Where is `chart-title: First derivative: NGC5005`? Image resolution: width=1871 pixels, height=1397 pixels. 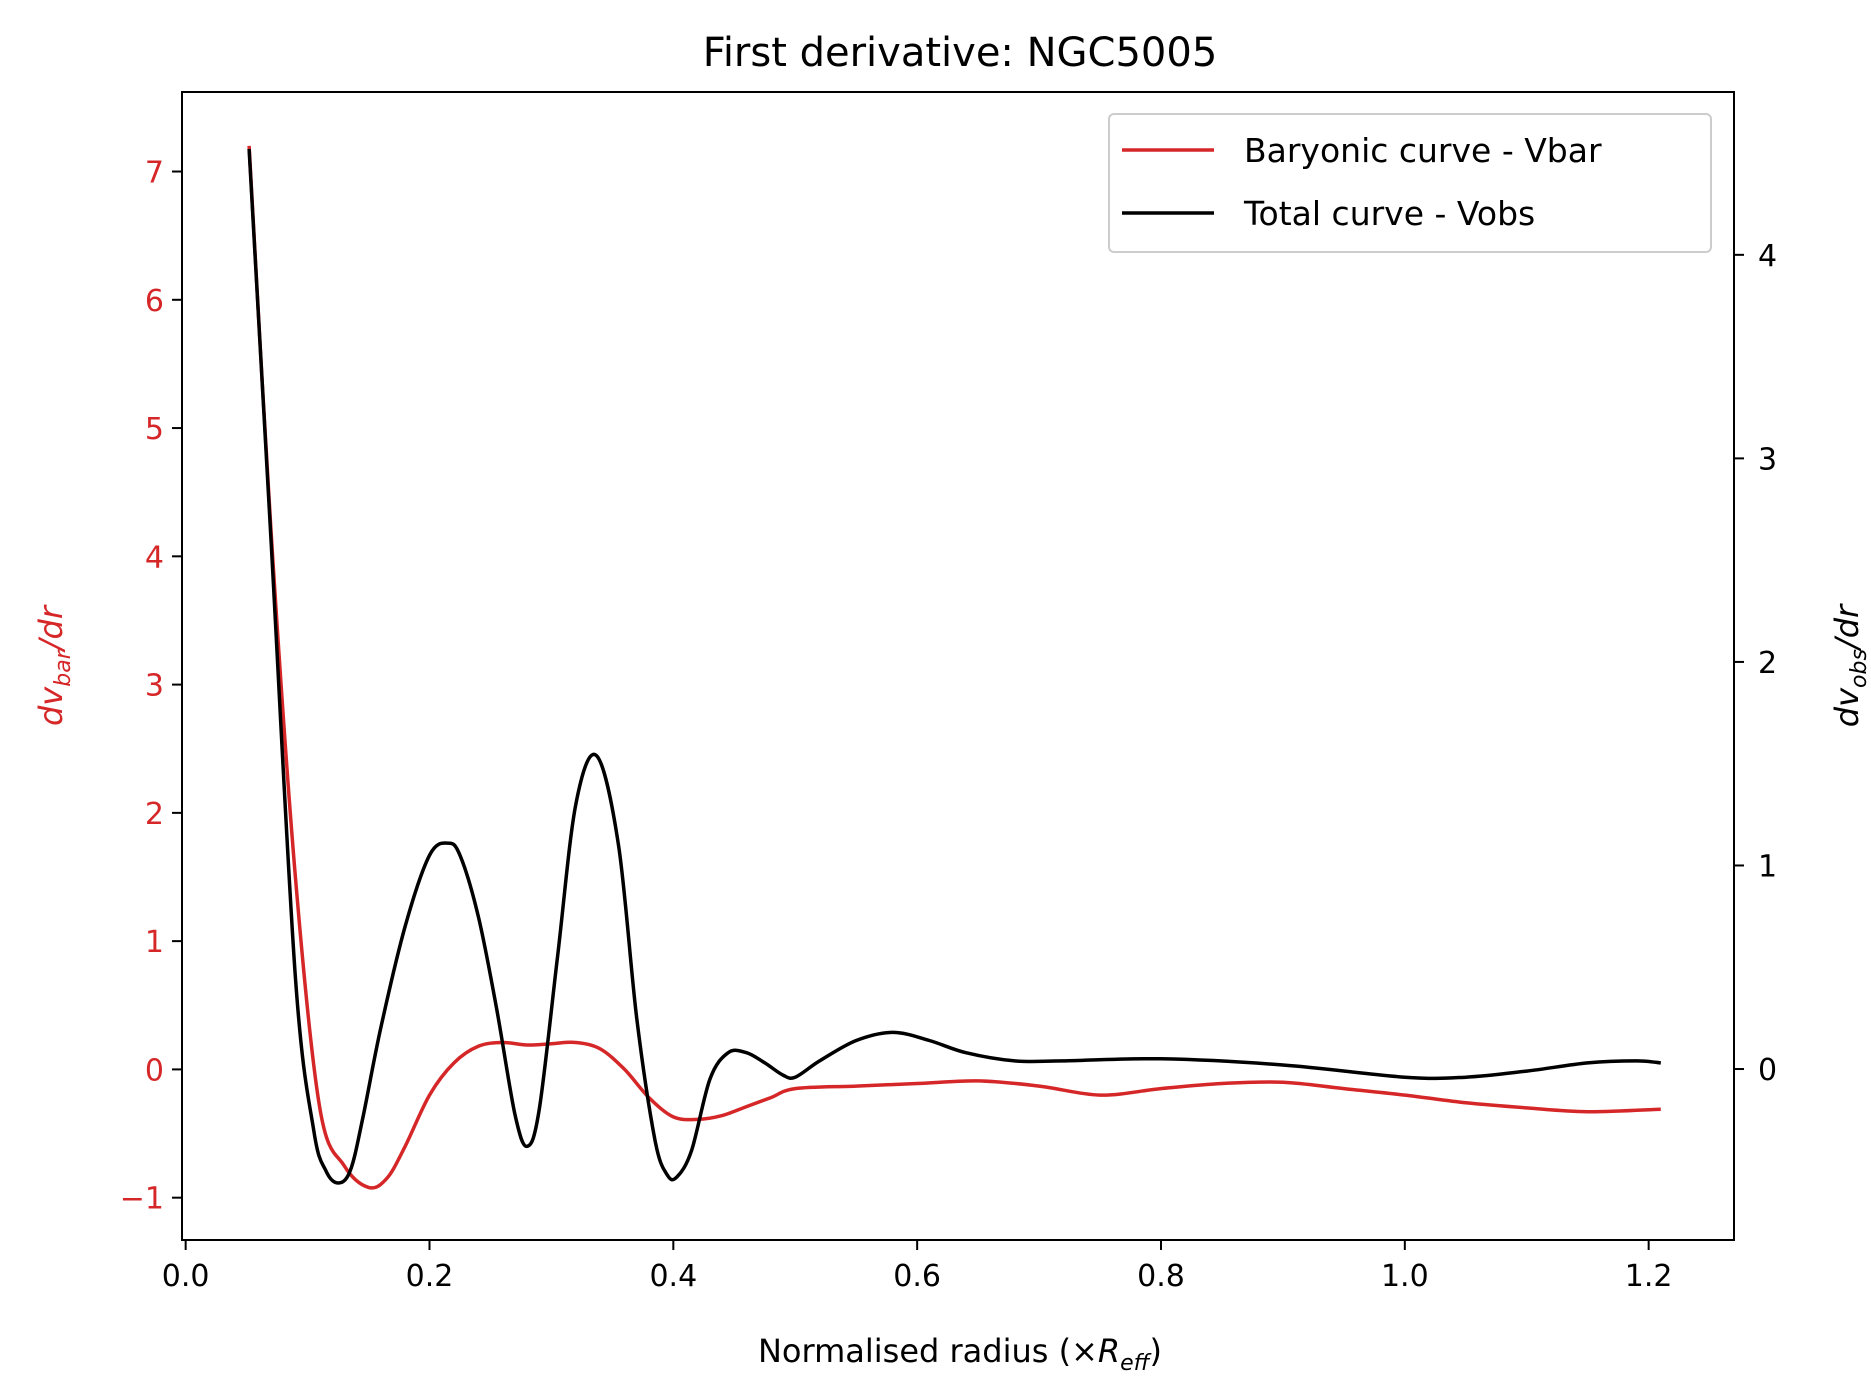 chart-title: First derivative: NGC5005 is located at coordinates (960, 53).